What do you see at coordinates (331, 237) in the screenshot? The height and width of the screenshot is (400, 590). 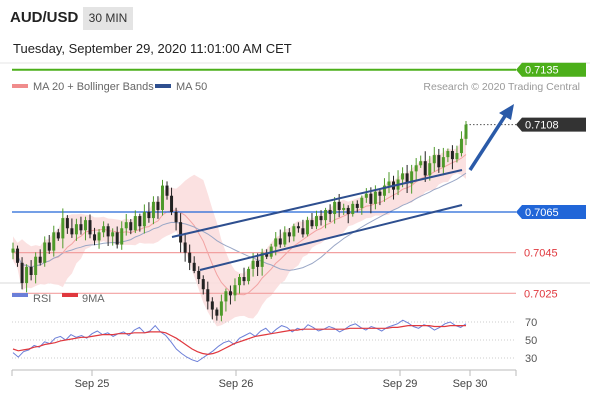 I see `channel-lower-line` at bounding box center [331, 237].